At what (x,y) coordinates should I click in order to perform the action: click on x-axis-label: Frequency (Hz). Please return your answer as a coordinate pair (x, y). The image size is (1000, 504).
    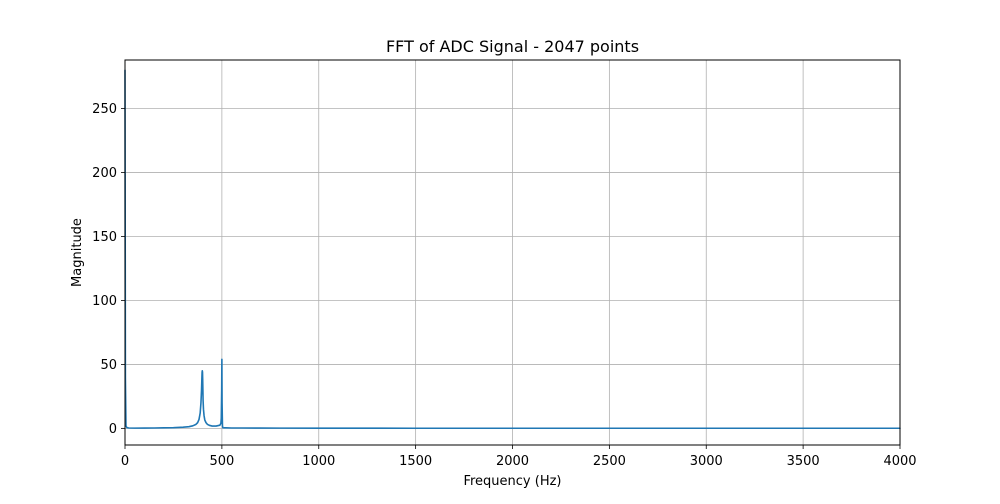
    Looking at the image, I should click on (512, 481).